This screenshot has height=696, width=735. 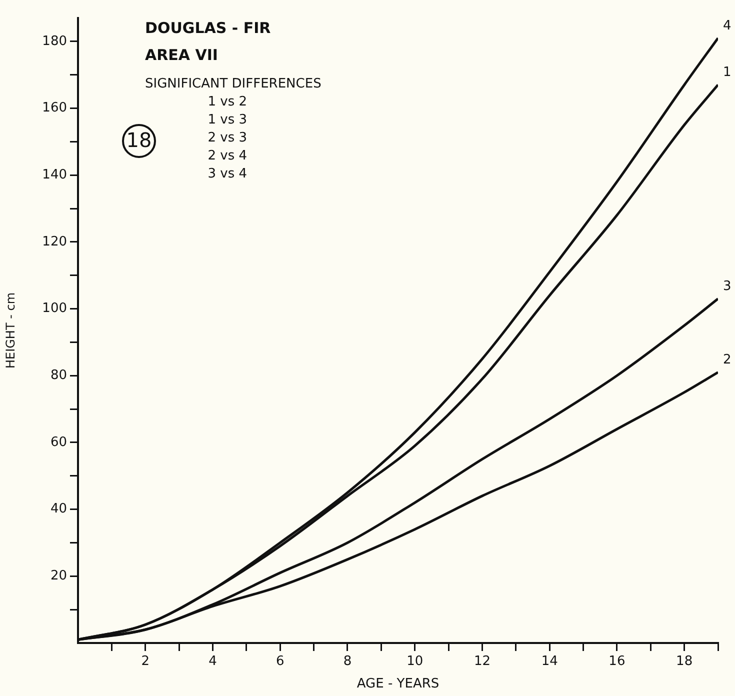 I want to click on annotation: 3 vs 4, so click(x=227, y=174).